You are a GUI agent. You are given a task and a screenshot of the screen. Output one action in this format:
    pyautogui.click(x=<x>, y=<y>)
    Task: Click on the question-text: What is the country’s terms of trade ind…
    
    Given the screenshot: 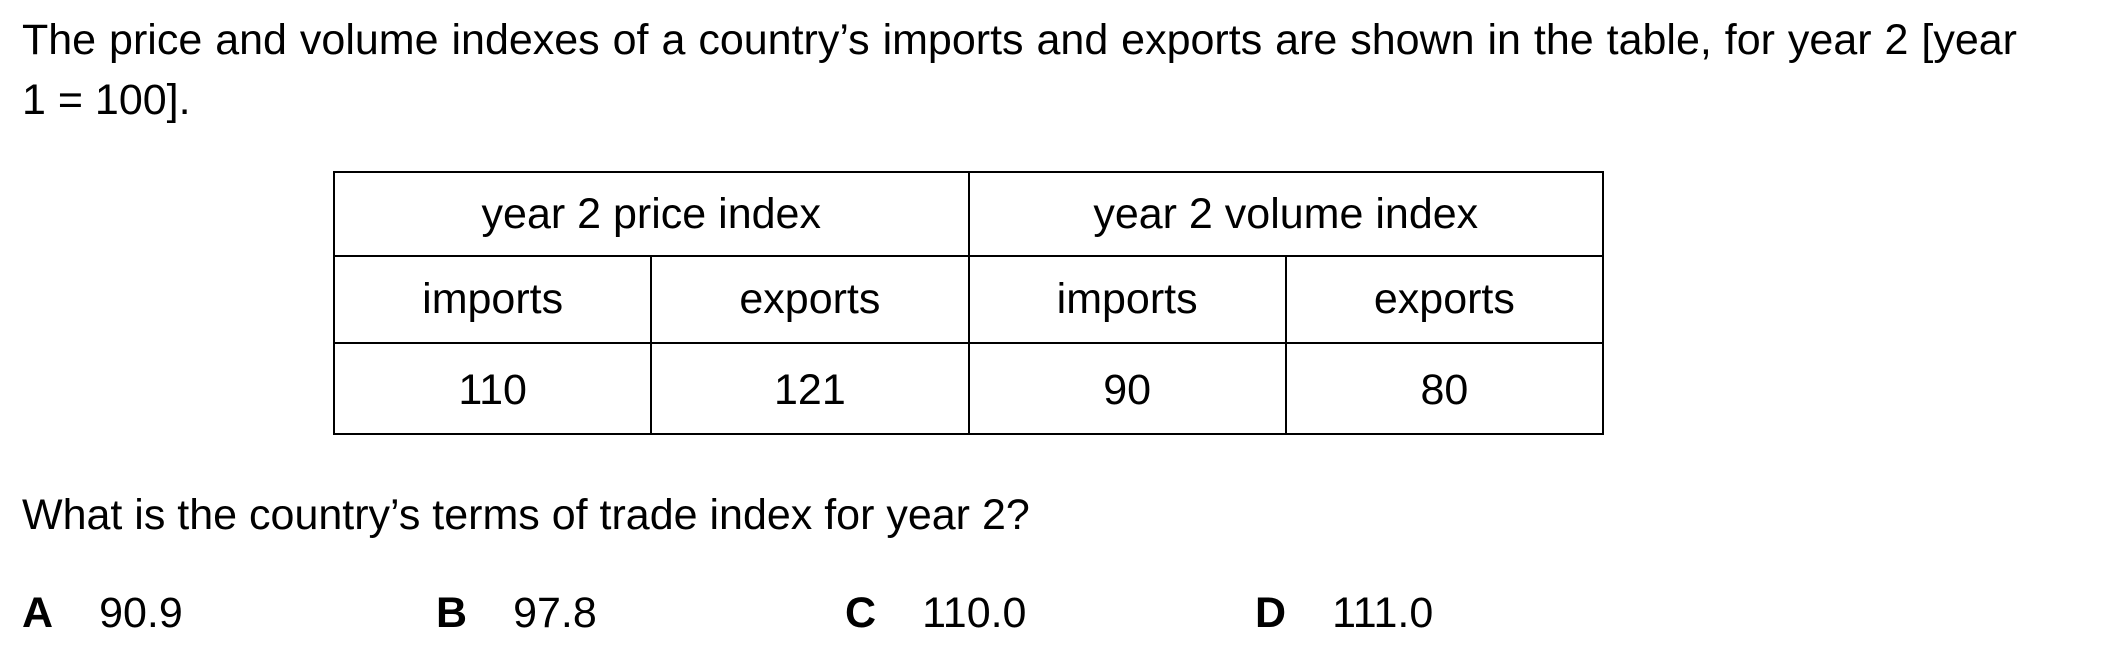 What is the action you would take?
    pyautogui.click(x=526, y=515)
    